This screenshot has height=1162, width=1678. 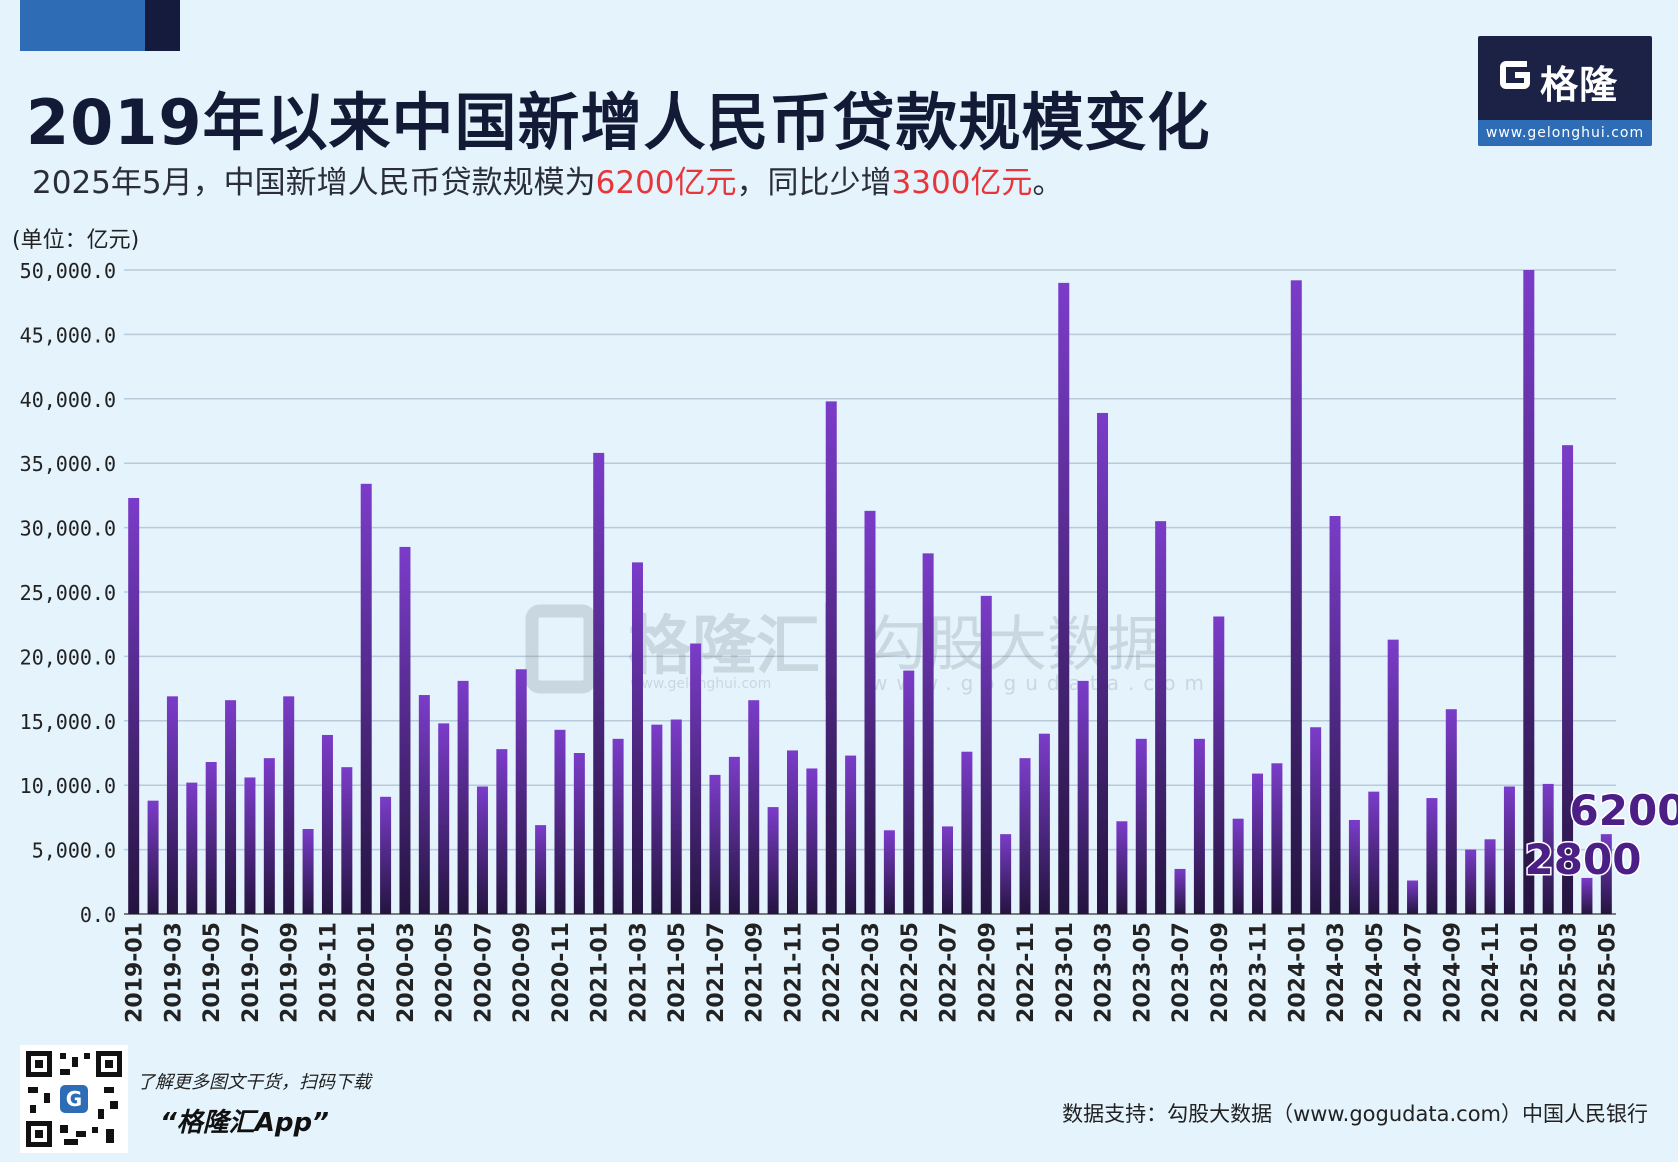 I want to click on x-tick-label: 2020-11, so click(x=561, y=972).